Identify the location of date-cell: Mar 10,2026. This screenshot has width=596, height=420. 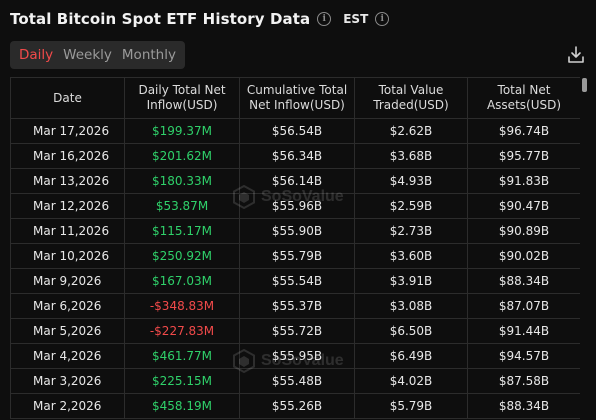
(67, 256).